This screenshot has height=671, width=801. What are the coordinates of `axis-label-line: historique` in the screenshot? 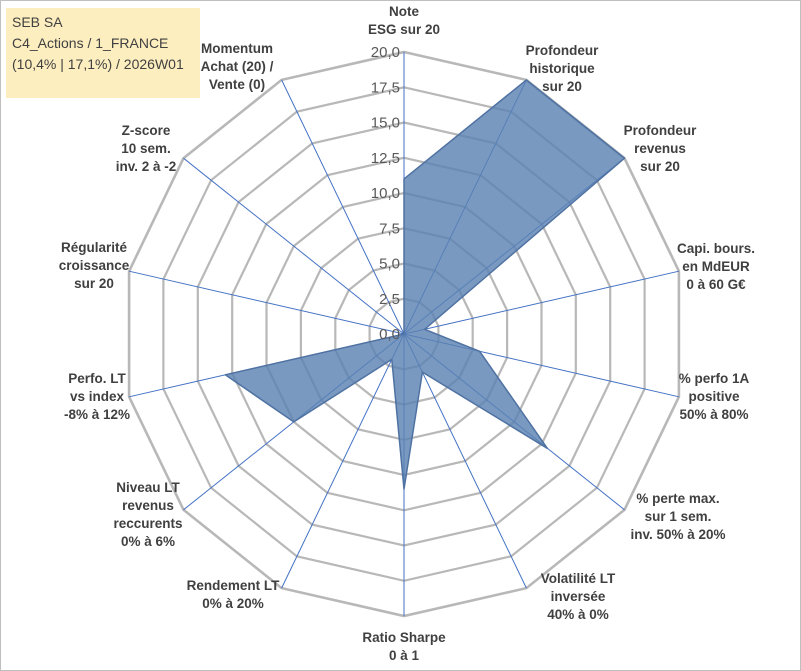 It's located at (562, 68).